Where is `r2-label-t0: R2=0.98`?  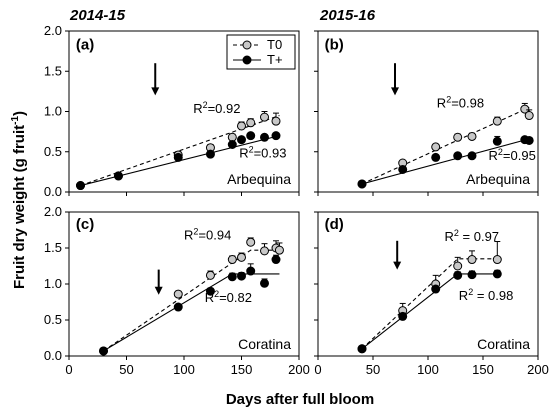
r2-label-t0: R2=0.98 is located at coordinates (460, 102).